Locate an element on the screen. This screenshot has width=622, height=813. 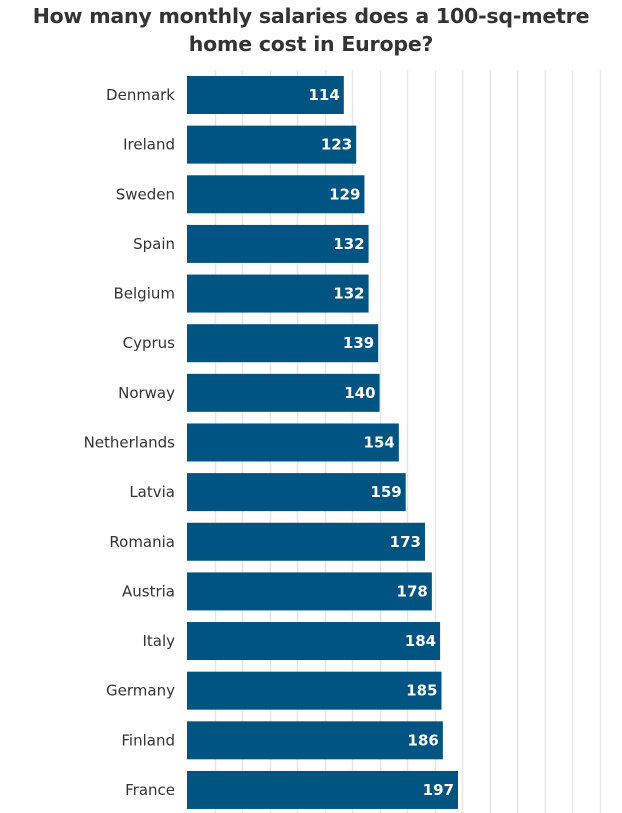
category-label: Finland is located at coordinates (148, 740).